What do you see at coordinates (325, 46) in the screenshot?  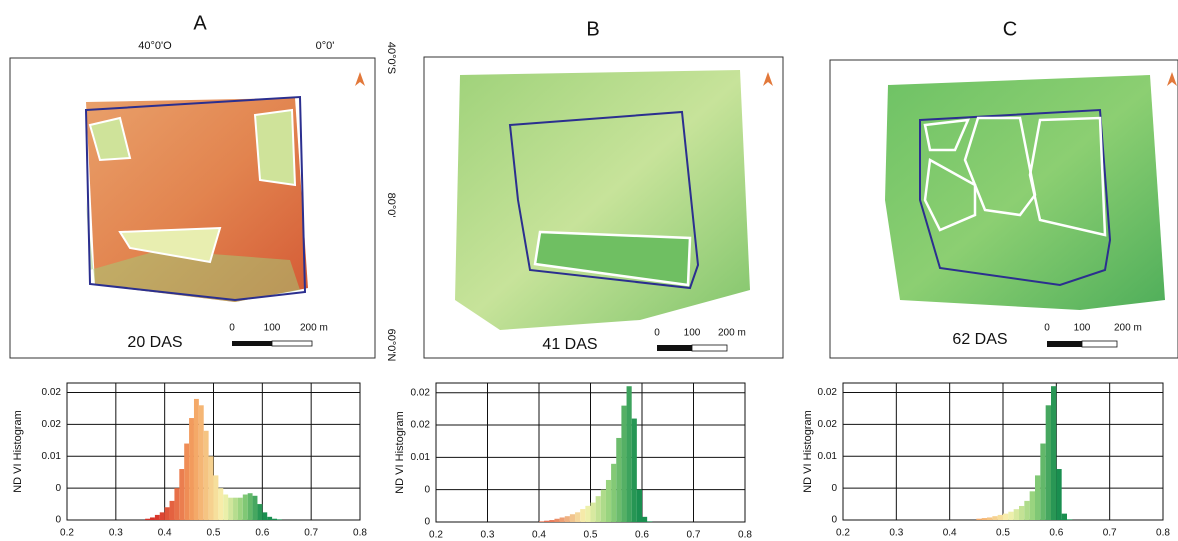 I see `coordinate: 0°0'` at bounding box center [325, 46].